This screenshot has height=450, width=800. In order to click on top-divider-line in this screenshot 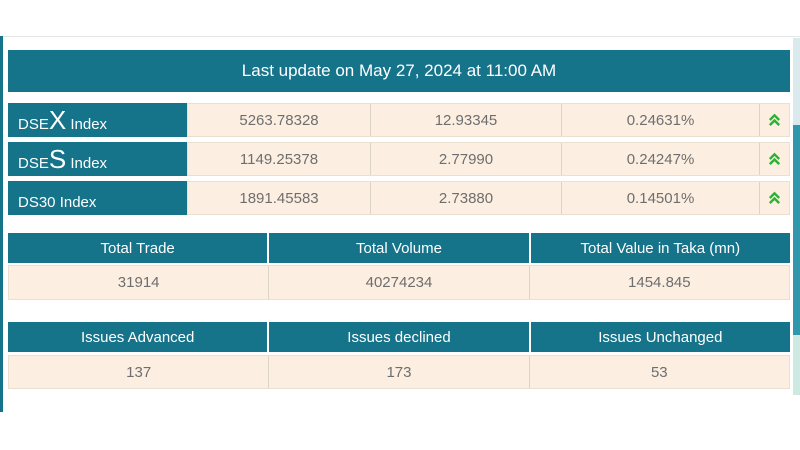, I will do `click(400, 36)`.